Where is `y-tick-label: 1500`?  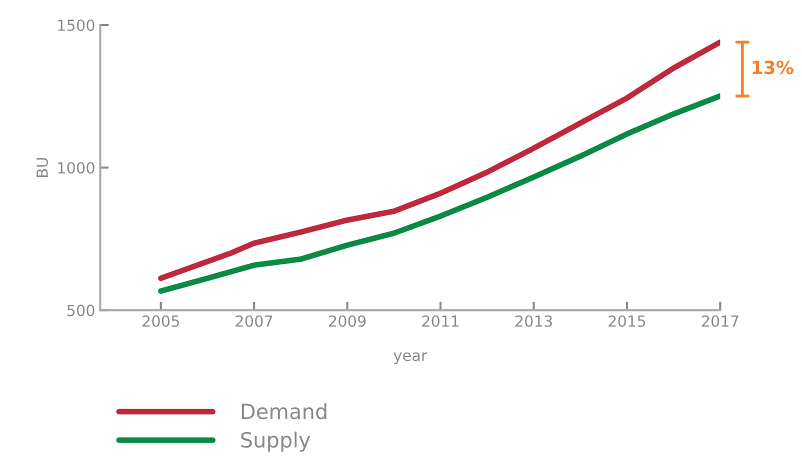
y-tick-label: 1500 is located at coordinates (76, 25).